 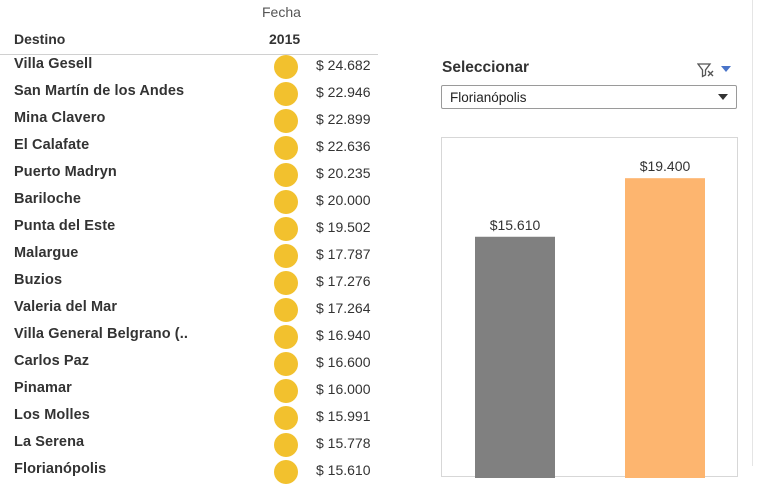 What do you see at coordinates (190, 67) in the screenshot?
I see `table-row: Villa Gesell $ 24.682` at bounding box center [190, 67].